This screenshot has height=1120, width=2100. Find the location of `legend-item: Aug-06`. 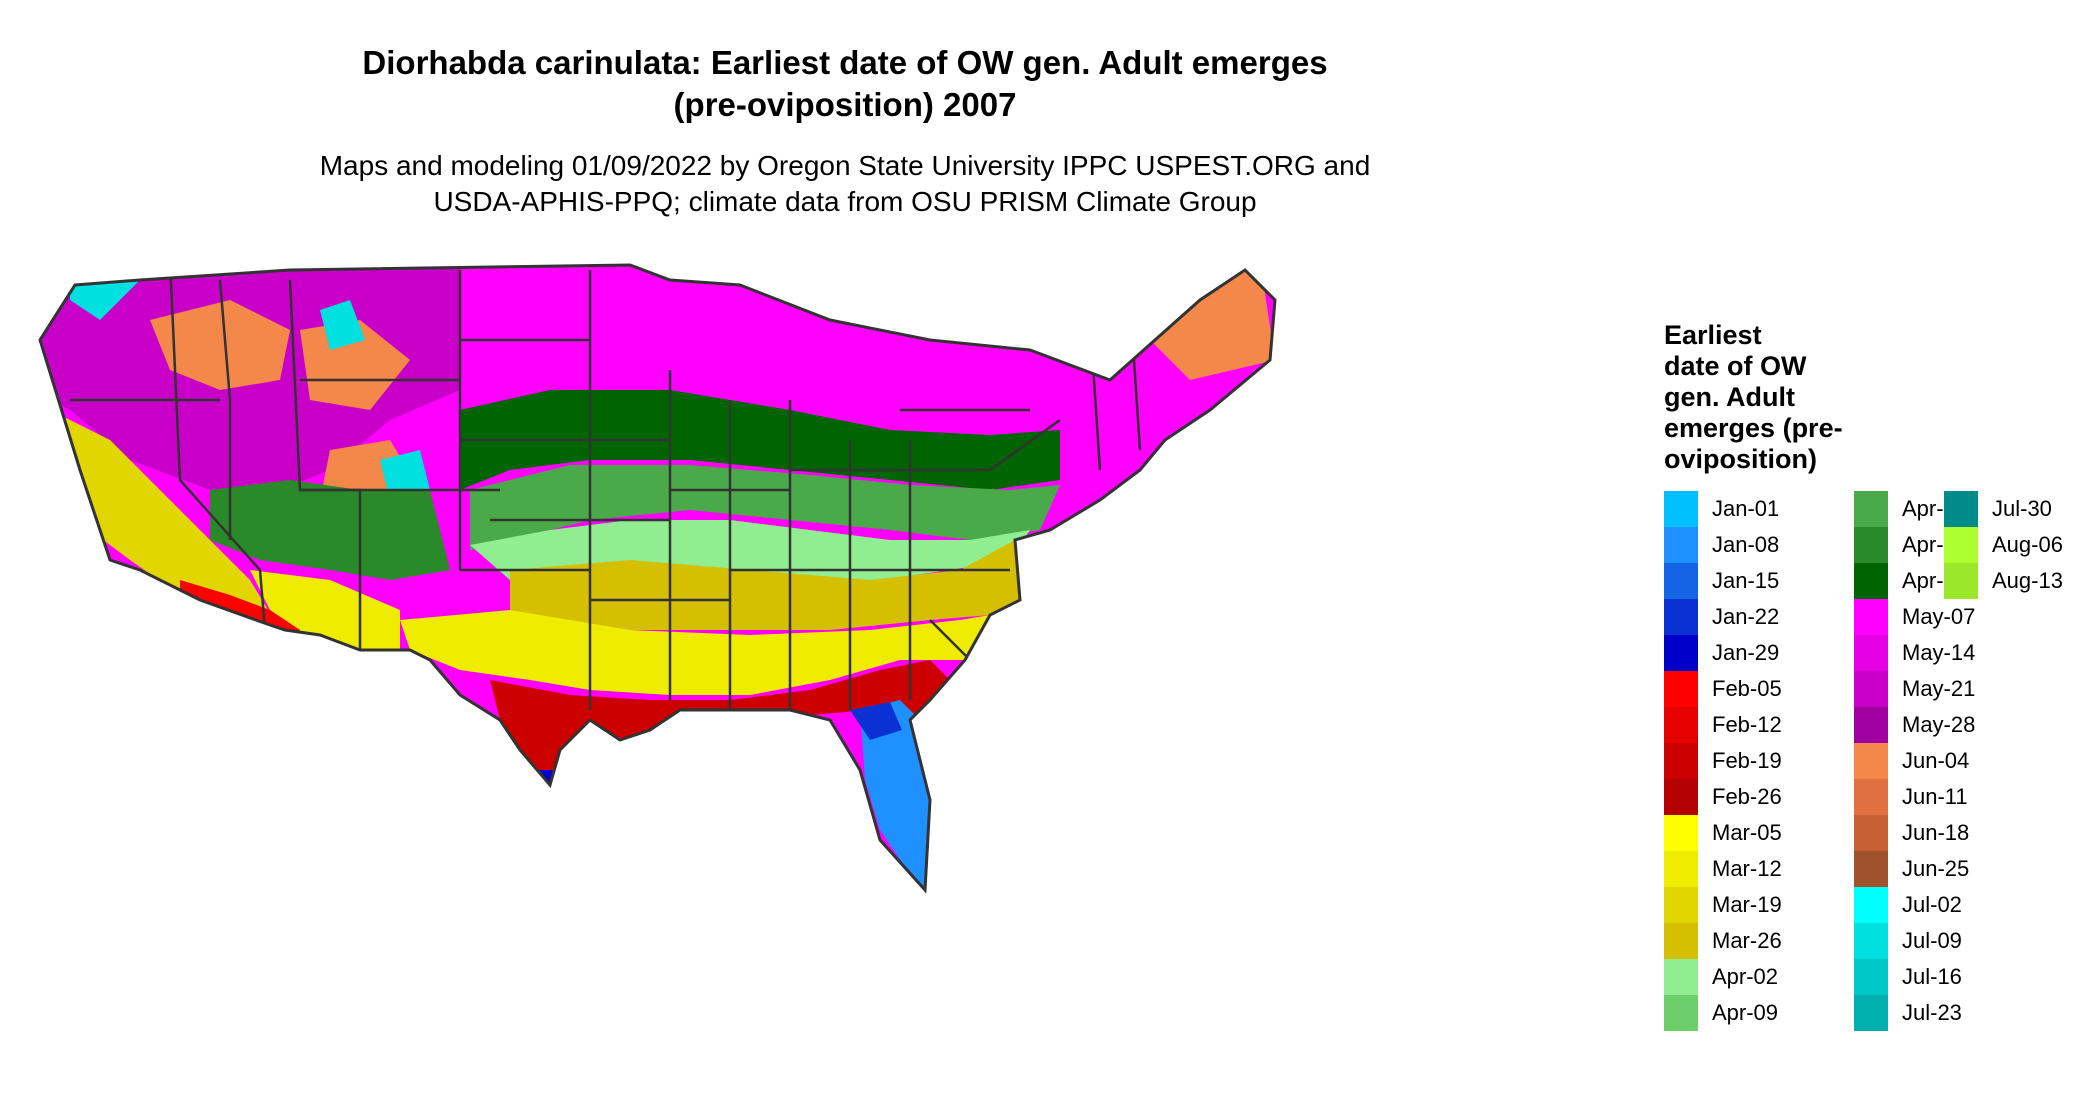

legend-item: Aug-06 is located at coordinates (2003, 545).